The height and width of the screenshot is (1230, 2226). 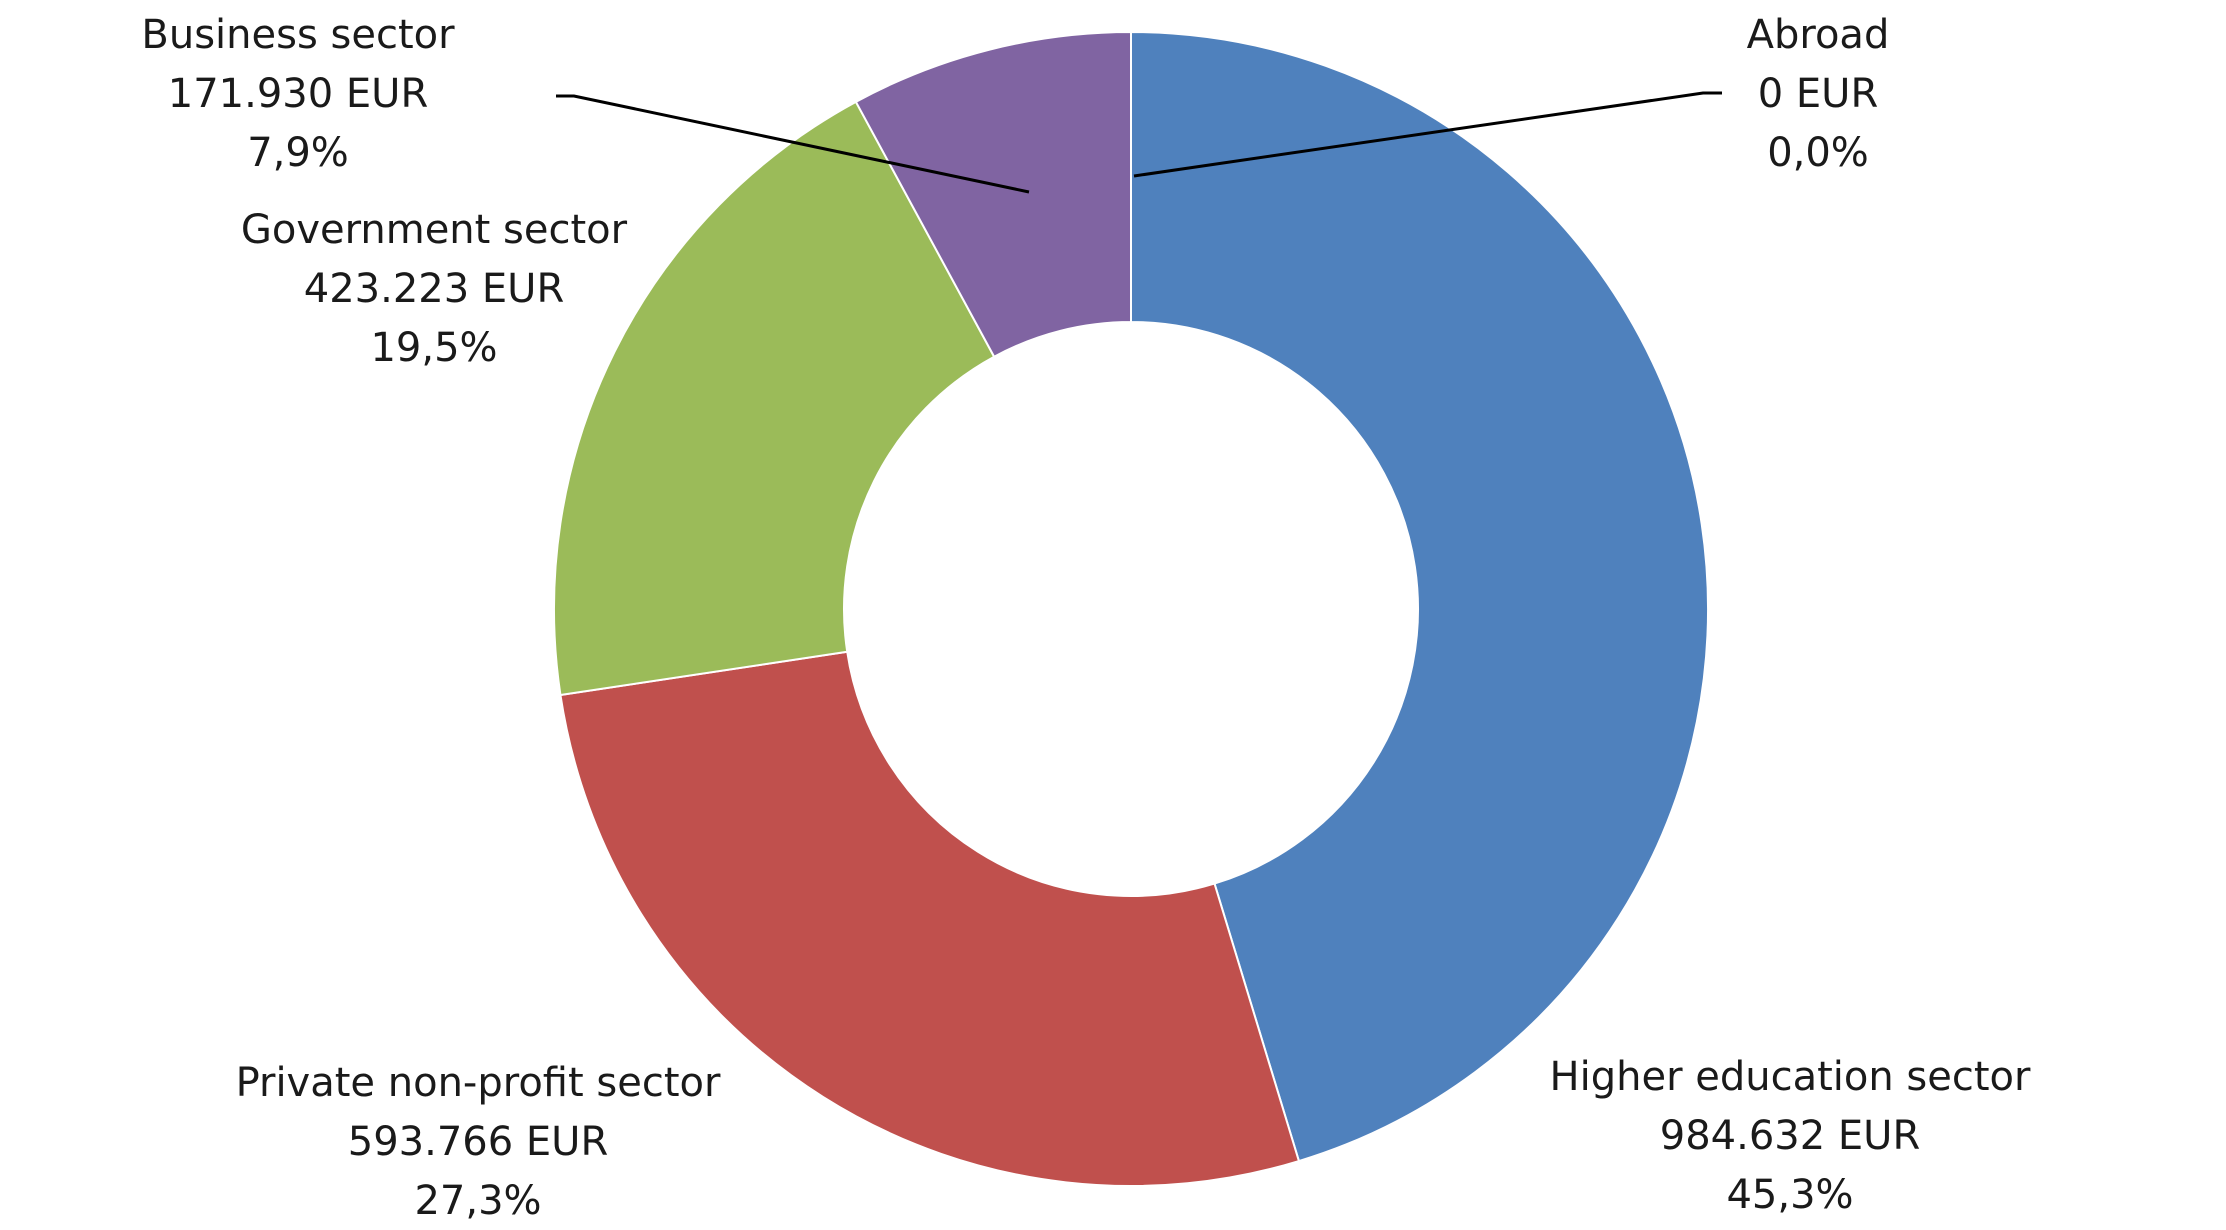 I want to click on label-higher-education-sector: Higher education sector 984.632 EUR 45,3%, so click(x=1790, y=1136).